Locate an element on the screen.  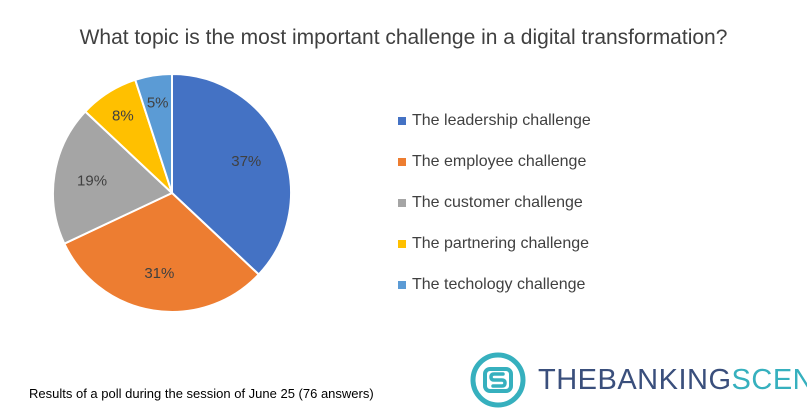
data-label-partnering: 8% is located at coordinates (123, 116).